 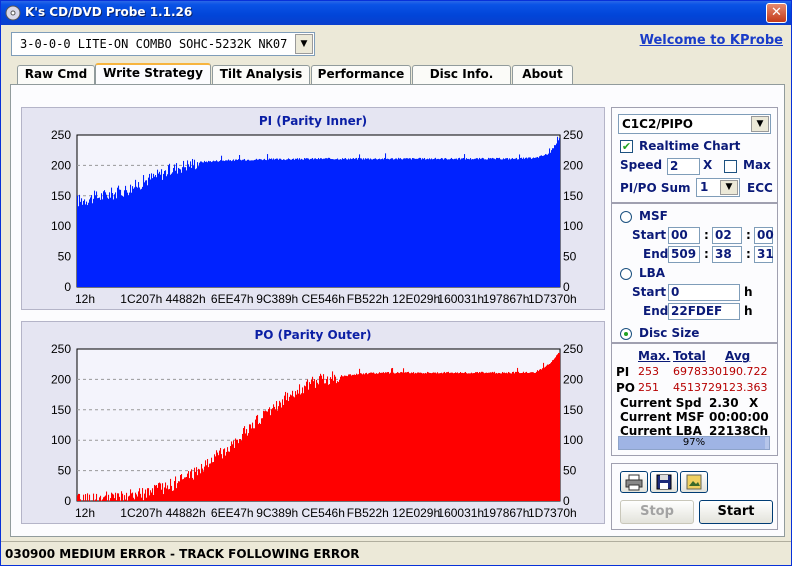 What do you see at coordinates (704, 311) in the screenshot?
I see `lba-end-input: 22FDEF` at bounding box center [704, 311].